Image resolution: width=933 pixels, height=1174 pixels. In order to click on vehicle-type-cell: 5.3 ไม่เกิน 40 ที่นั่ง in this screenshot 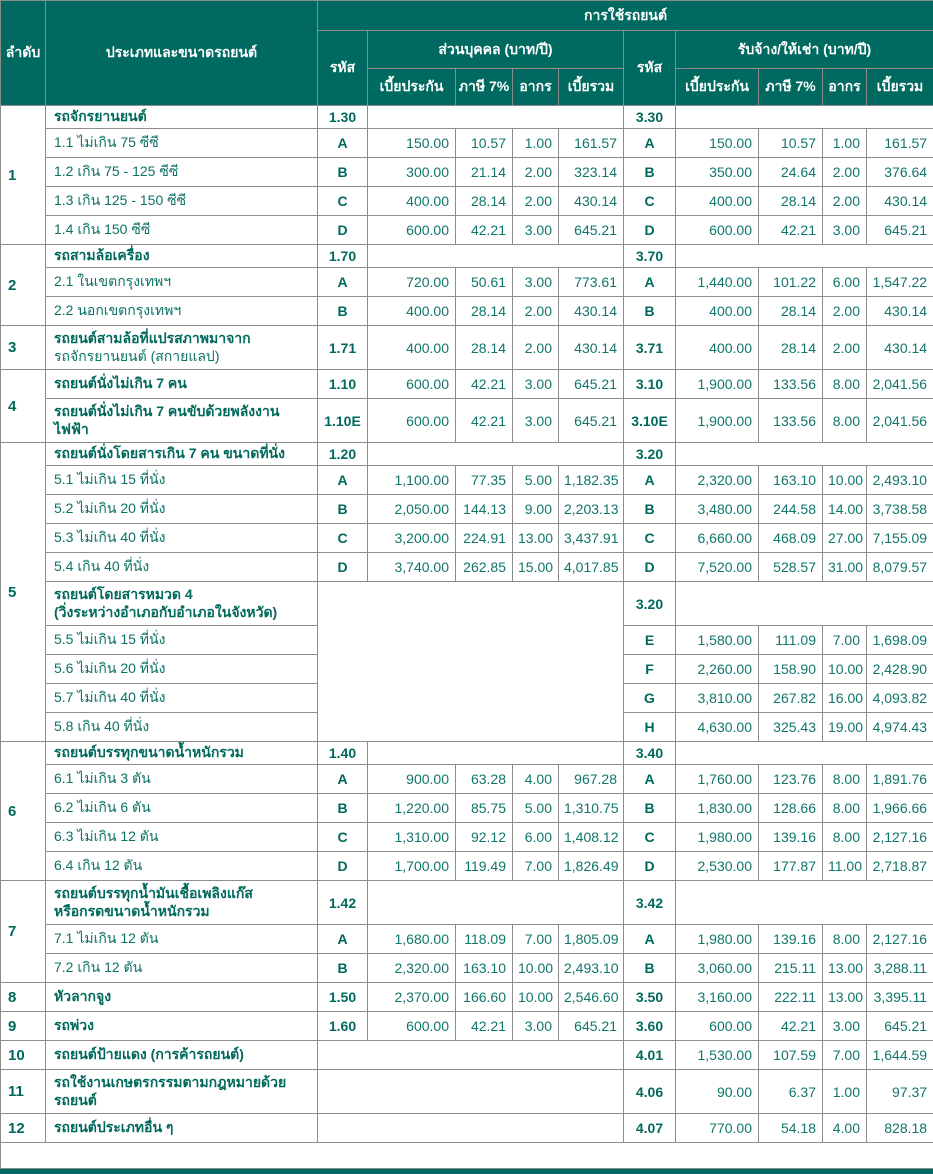, I will do `click(182, 538)`.